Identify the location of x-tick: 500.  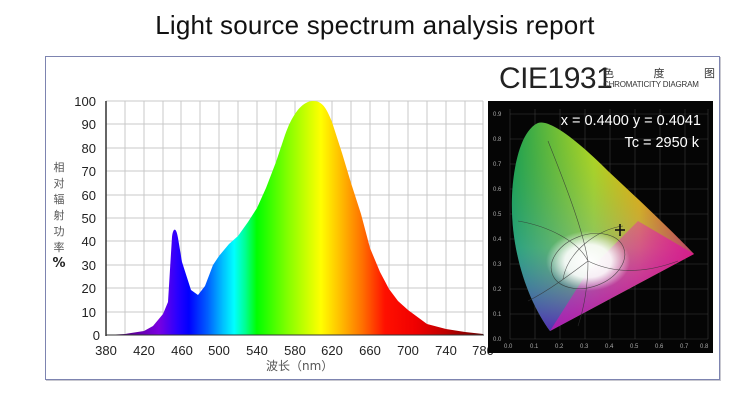
(219, 350).